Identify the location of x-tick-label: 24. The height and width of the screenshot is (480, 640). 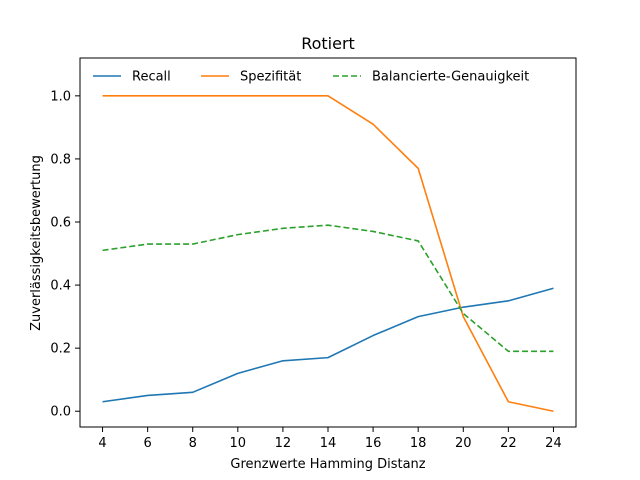
(553, 443).